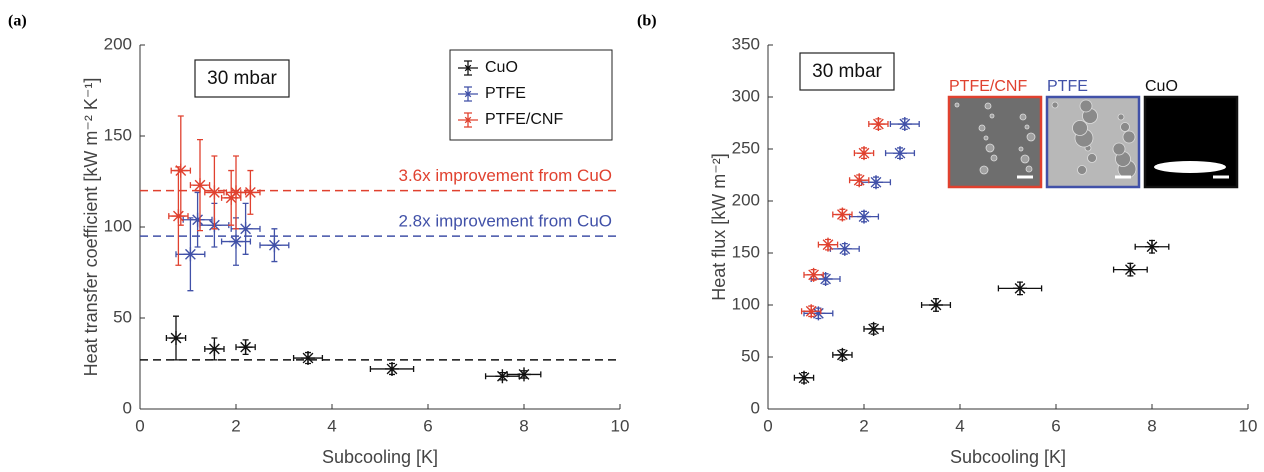 The width and height of the screenshot is (1264, 472). Describe the element at coordinates (746, 95) in the screenshot. I see `y-tick-label: 300` at that location.